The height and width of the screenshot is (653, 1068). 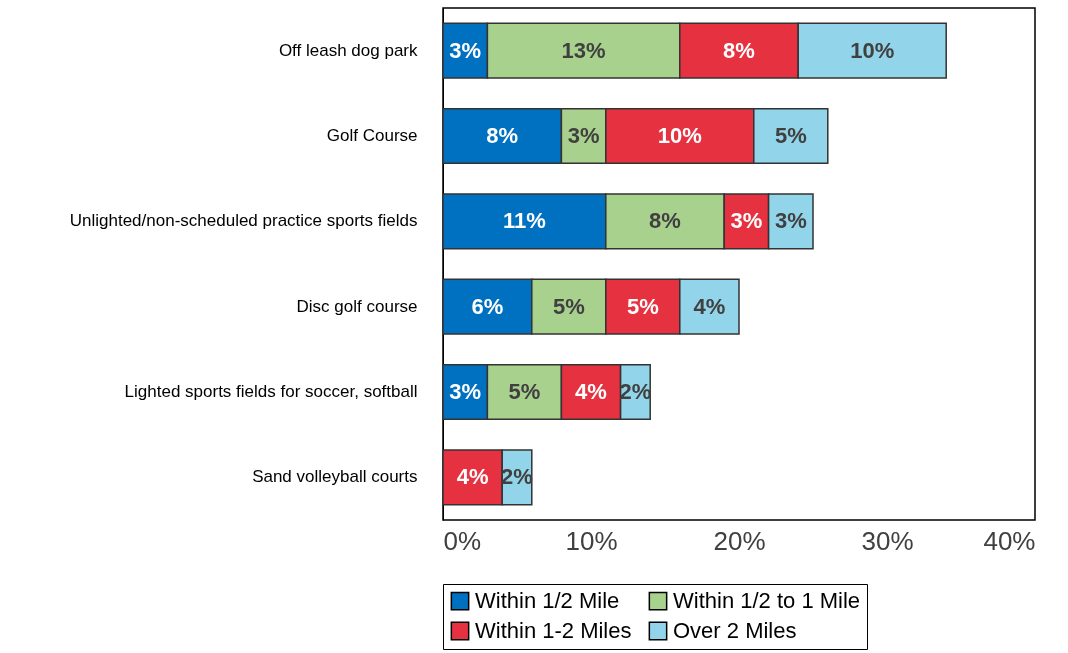 I want to click on data-label: 11%, so click(x=524, y=221).